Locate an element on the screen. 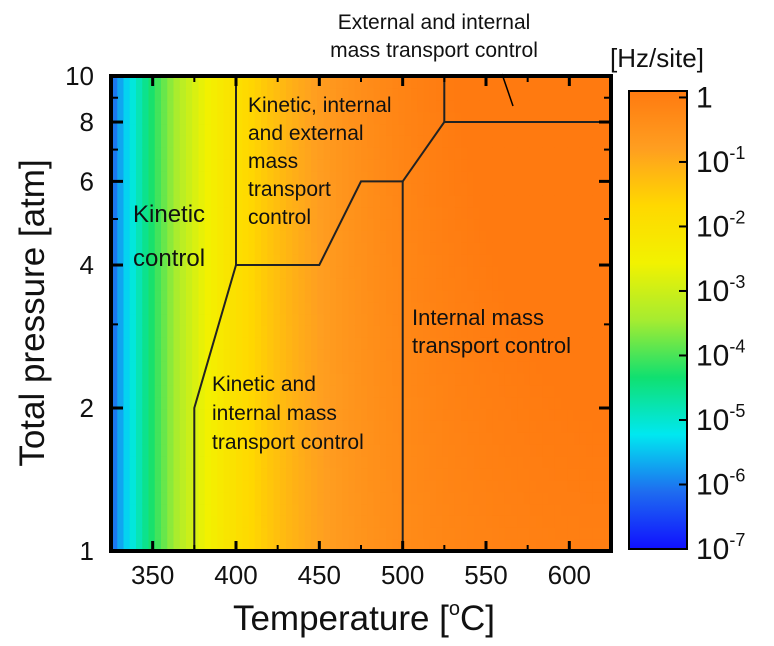 The height and width of the screenshot is (646, 774). colorbar: [Hz/site] 110-110-210-310-410-510-610-7 is located at coordinates (677, 304).